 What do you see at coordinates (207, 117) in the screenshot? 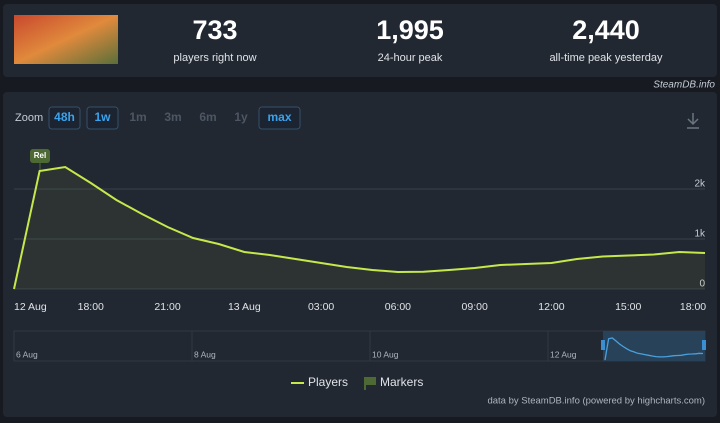
I see `zoom-button-label: 6m` at bounding box center [207, 117].